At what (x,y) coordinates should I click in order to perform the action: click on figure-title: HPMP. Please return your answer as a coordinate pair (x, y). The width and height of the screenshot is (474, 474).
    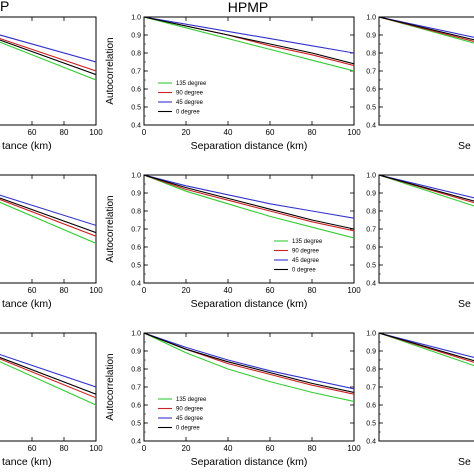
    Looking at the image, I should click on (248, 7).